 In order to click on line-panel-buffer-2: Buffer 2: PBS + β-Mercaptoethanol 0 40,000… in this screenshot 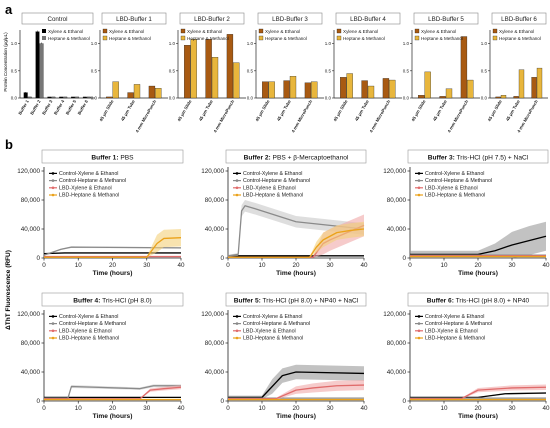, I will do `click(284, 213)`.